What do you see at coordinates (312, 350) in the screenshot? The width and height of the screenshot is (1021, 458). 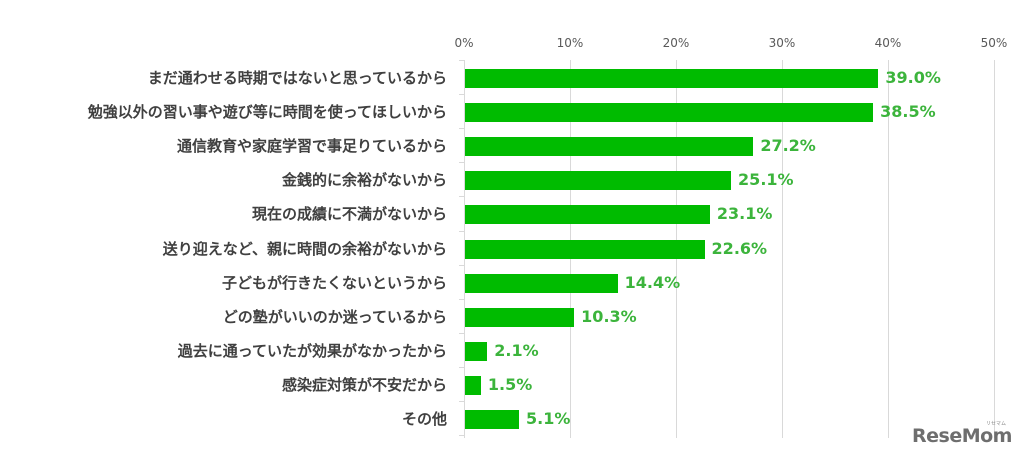 I see `category-label: 過去に通っていたが効果がなかったから` at bounding box center [312, 350].